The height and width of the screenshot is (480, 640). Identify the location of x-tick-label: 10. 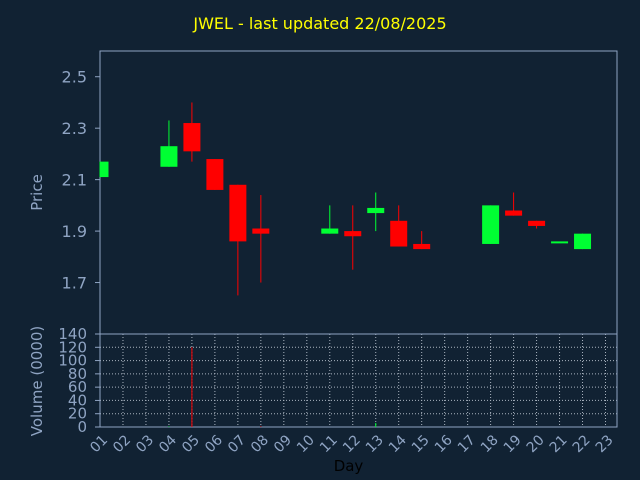
(306, 444).